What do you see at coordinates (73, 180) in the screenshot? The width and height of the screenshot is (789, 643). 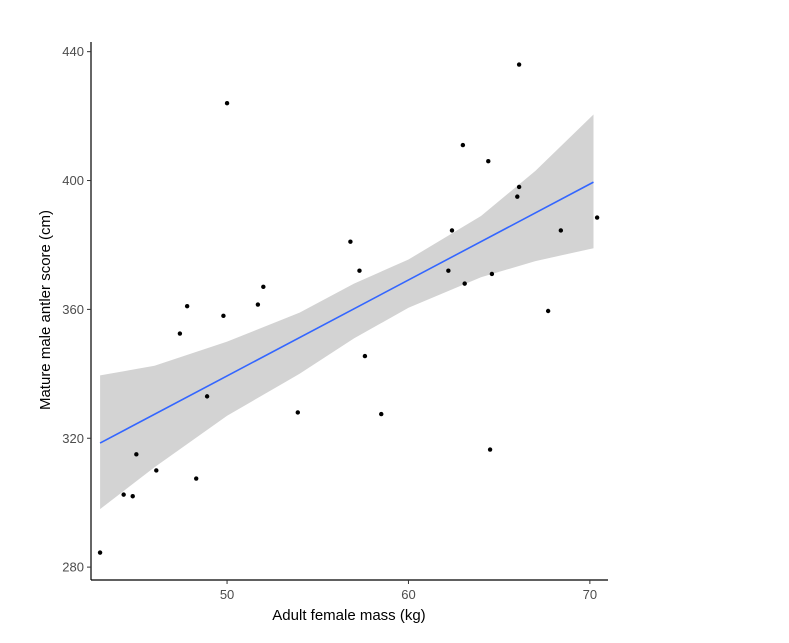 I see `y-tick-label-400: 400` at bounding box center [73, 180].